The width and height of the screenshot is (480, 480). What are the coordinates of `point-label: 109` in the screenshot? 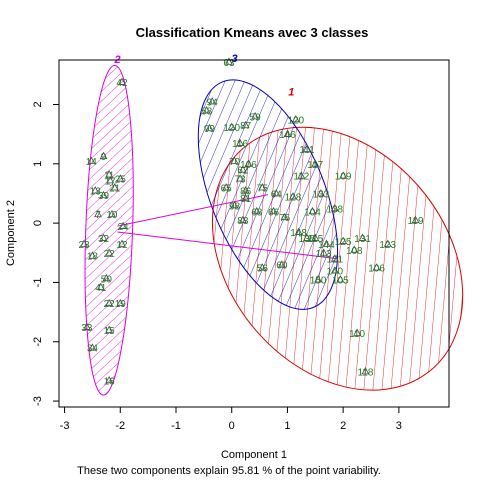 It's located at (343, 177).